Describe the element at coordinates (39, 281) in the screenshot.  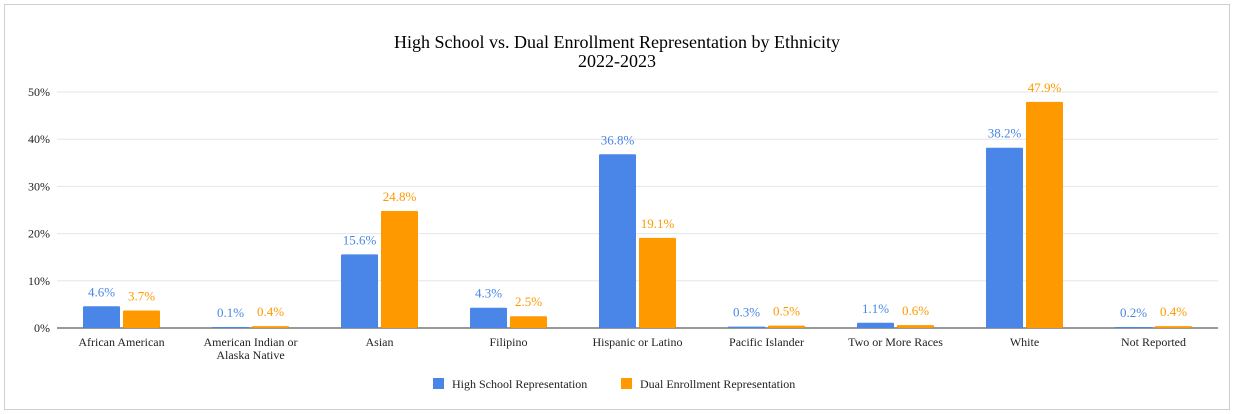
I see `y-tick-label: 10%` at that location.